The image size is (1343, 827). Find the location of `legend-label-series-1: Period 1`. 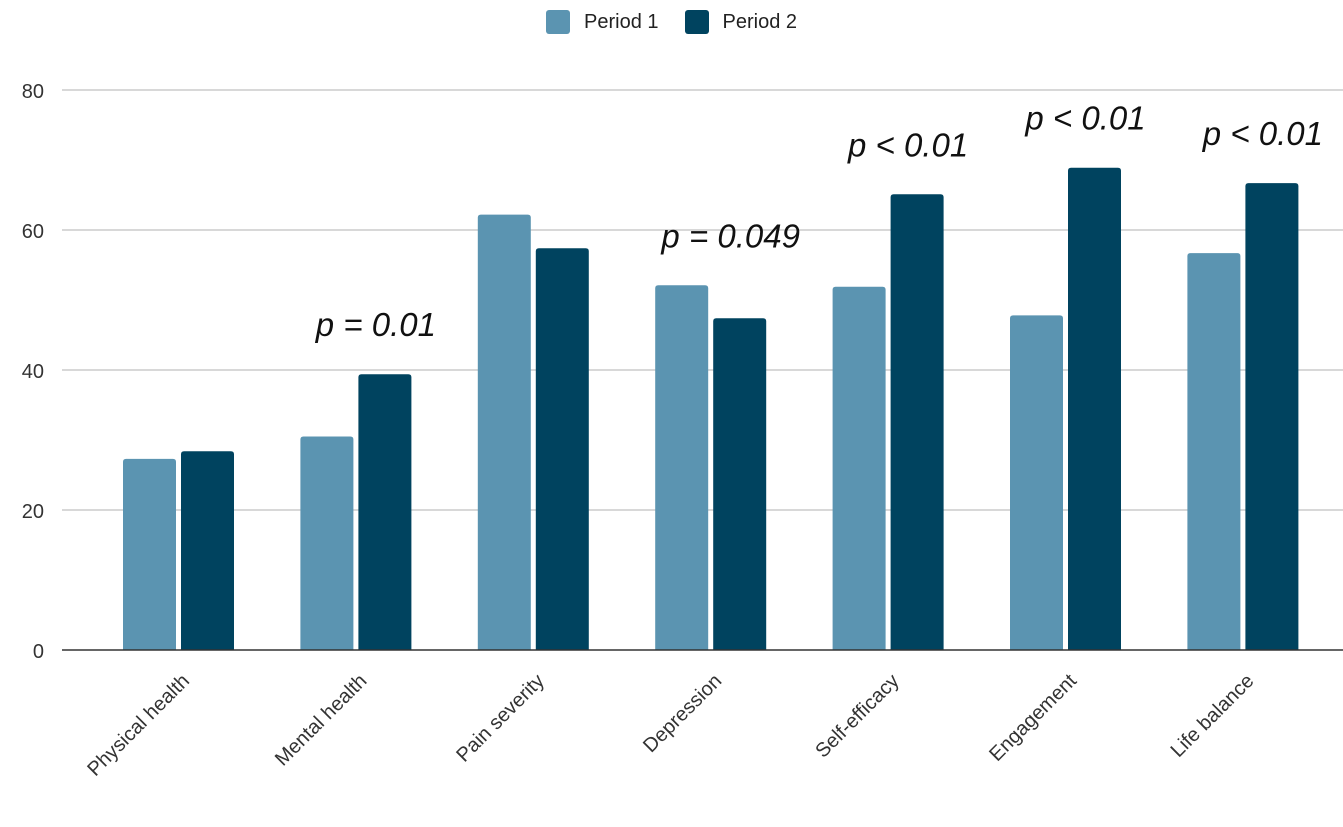

legend-label-series-1: Period 1 is located at coordinates (621, 21).